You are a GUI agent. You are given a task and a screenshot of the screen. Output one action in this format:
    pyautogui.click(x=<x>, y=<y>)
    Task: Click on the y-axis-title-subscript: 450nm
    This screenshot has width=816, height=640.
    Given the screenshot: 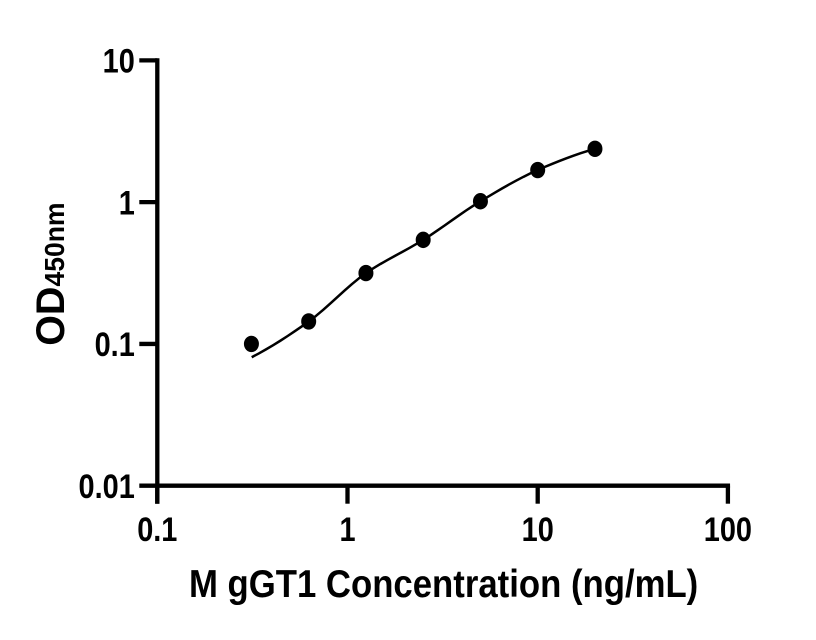 What is the action you would take?
    pyautogui.click(x=54, y=244)
    